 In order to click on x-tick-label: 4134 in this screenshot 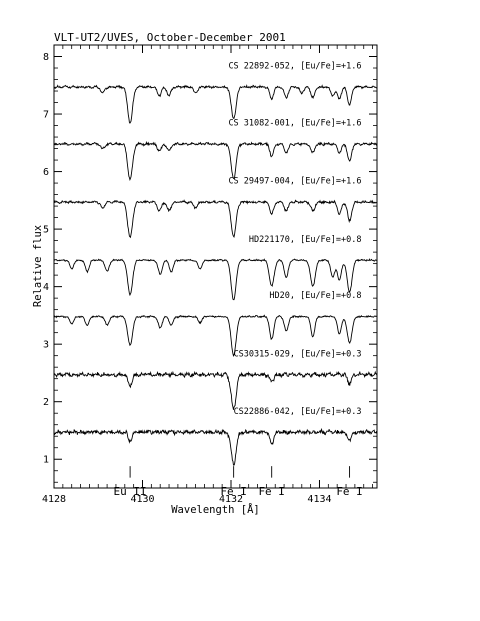, I will do `click(319, 499)`.